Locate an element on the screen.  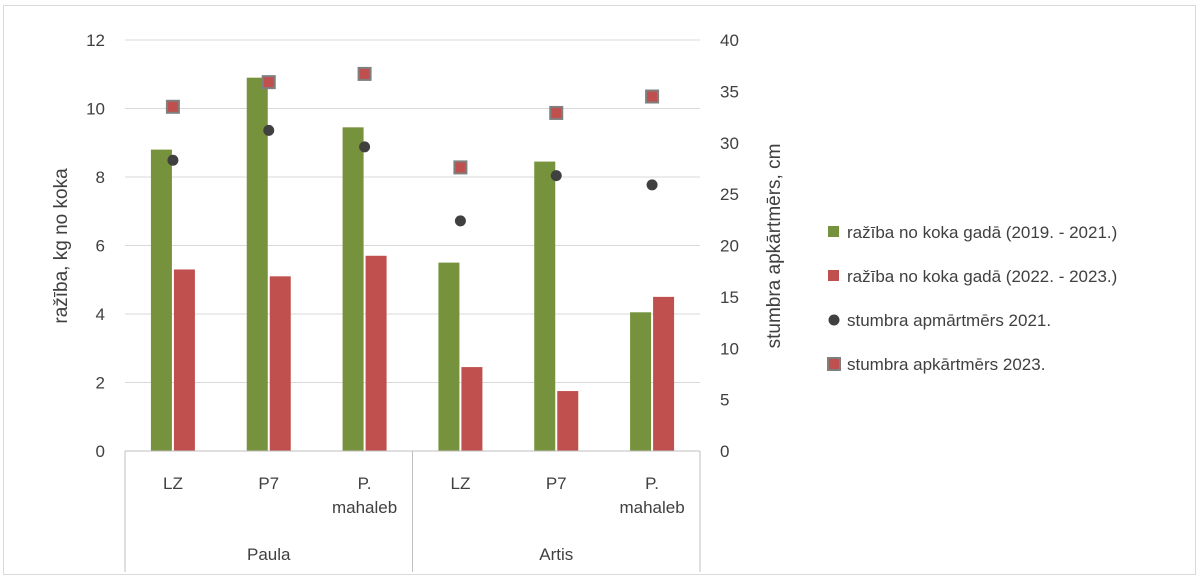
y-left-tick-label: 6 is located at coordinates (100, 246).